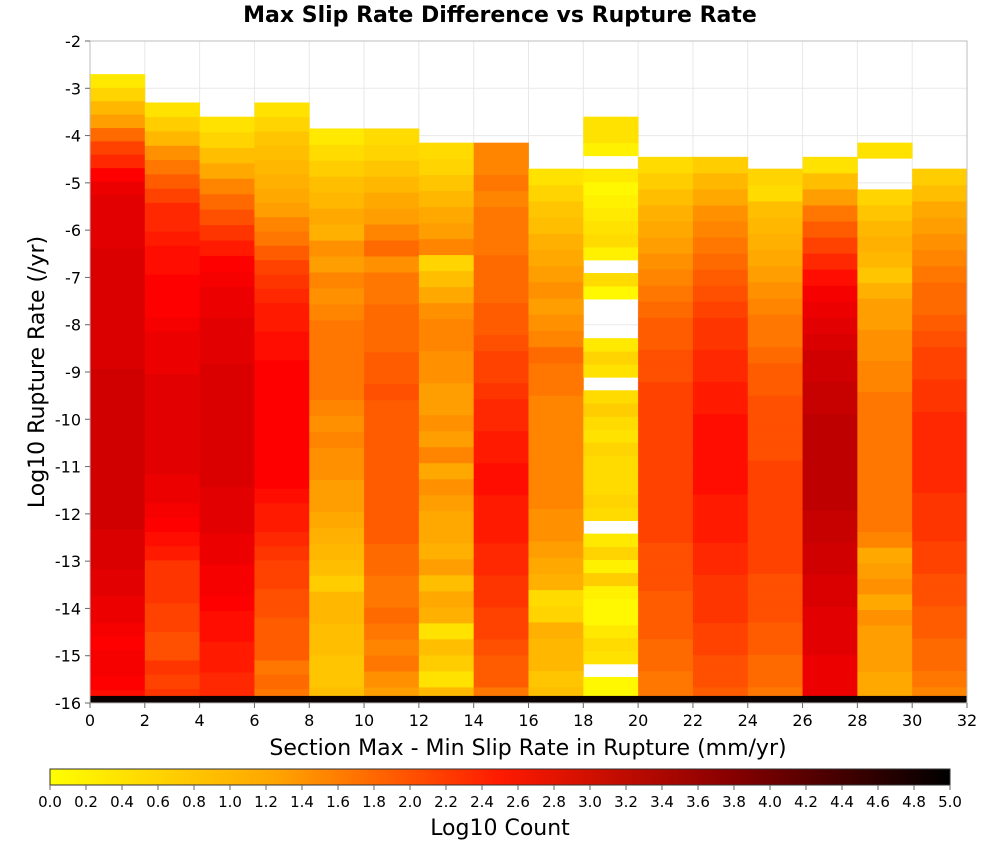 The width and height of the screenshot is (1000, 850). What do you see at coordinates (90, 720) in the screenshot?
I see `x-tick-label: 0` at bounding box center [90, 720].